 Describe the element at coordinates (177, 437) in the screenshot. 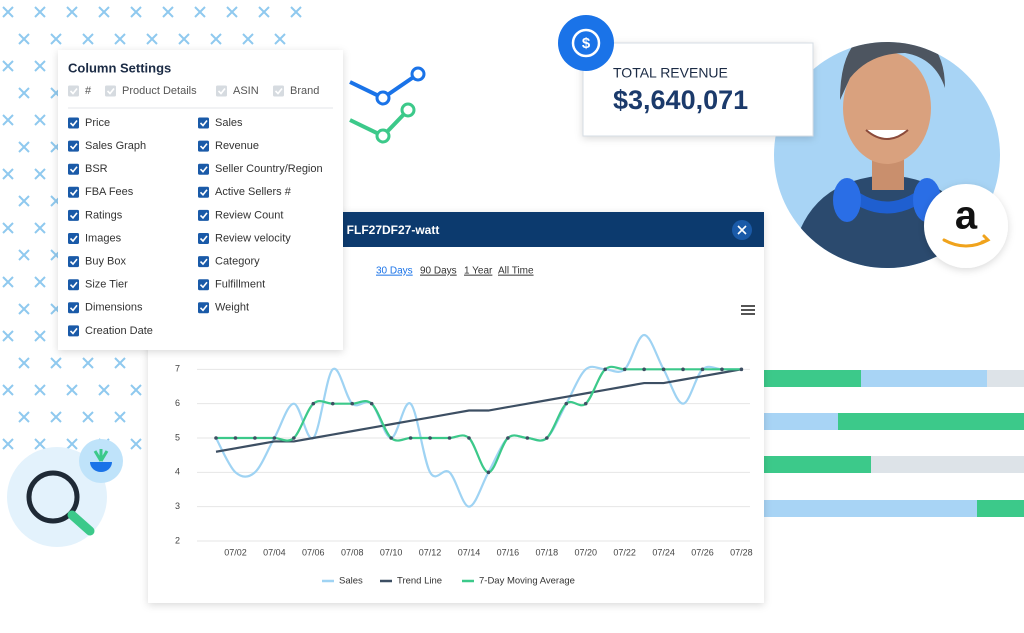

I see `y-tick-label: 5` at that location.